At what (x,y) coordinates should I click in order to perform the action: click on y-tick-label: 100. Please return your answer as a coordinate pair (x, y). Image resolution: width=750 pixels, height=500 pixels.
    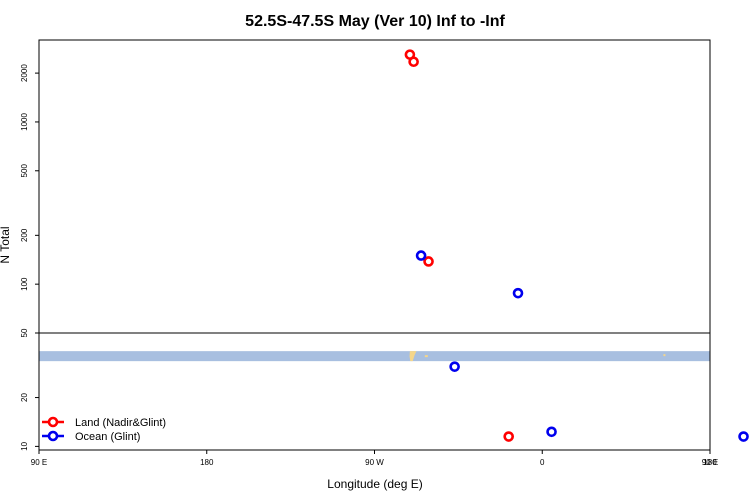
    Looking at the image, I should click on (24, 284).